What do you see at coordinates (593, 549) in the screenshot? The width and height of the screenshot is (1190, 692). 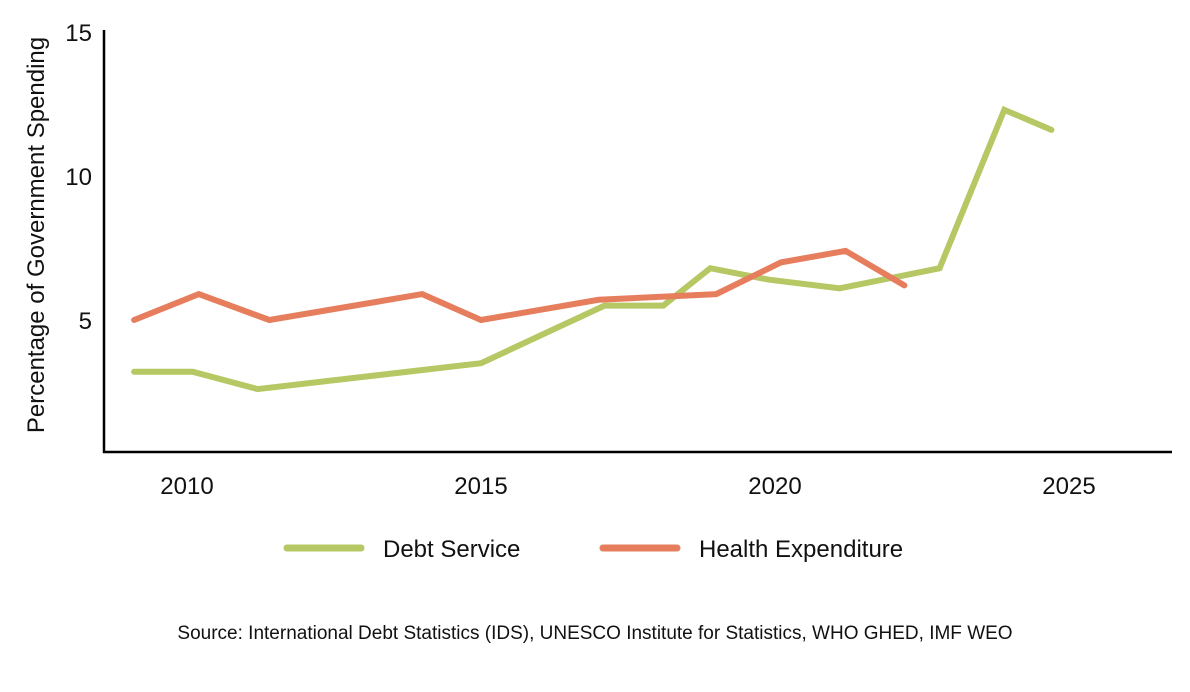 I see `legend: Debt Service Health Expenditure` at bounding box center [593, 549].